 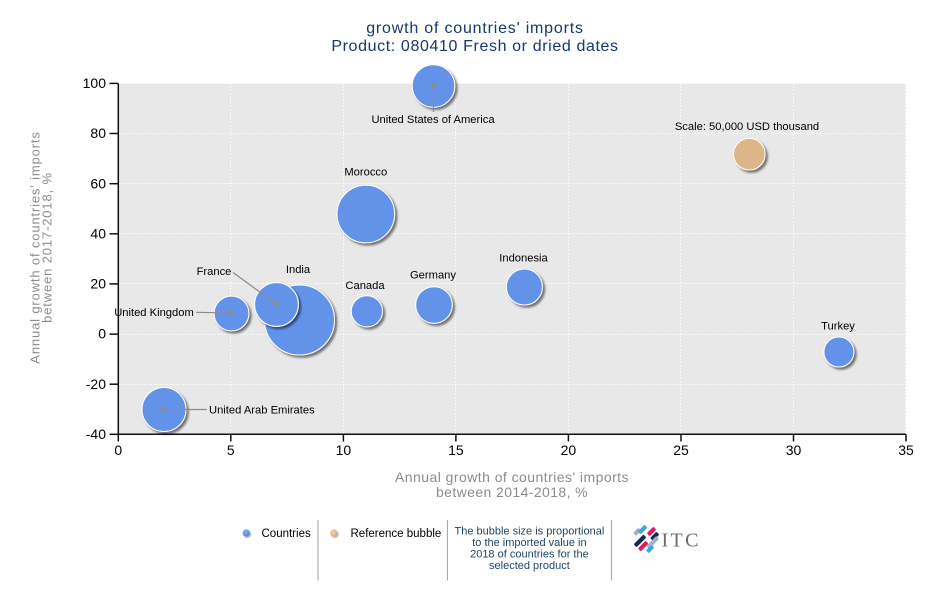 What do you see at coordinates (344, 450) in the screenshot?
I see `svg-text: 10` at bounding box center [344, 450].